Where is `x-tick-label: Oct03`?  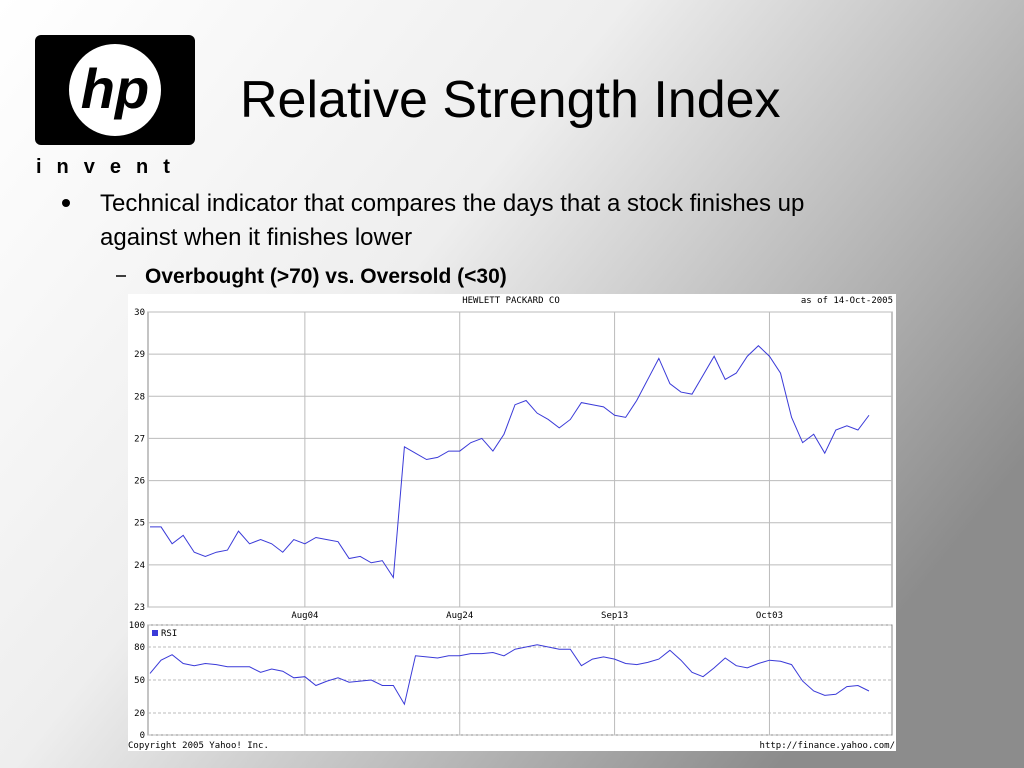
x-tick-label: Oct03 is located at coordinates (769, 616).